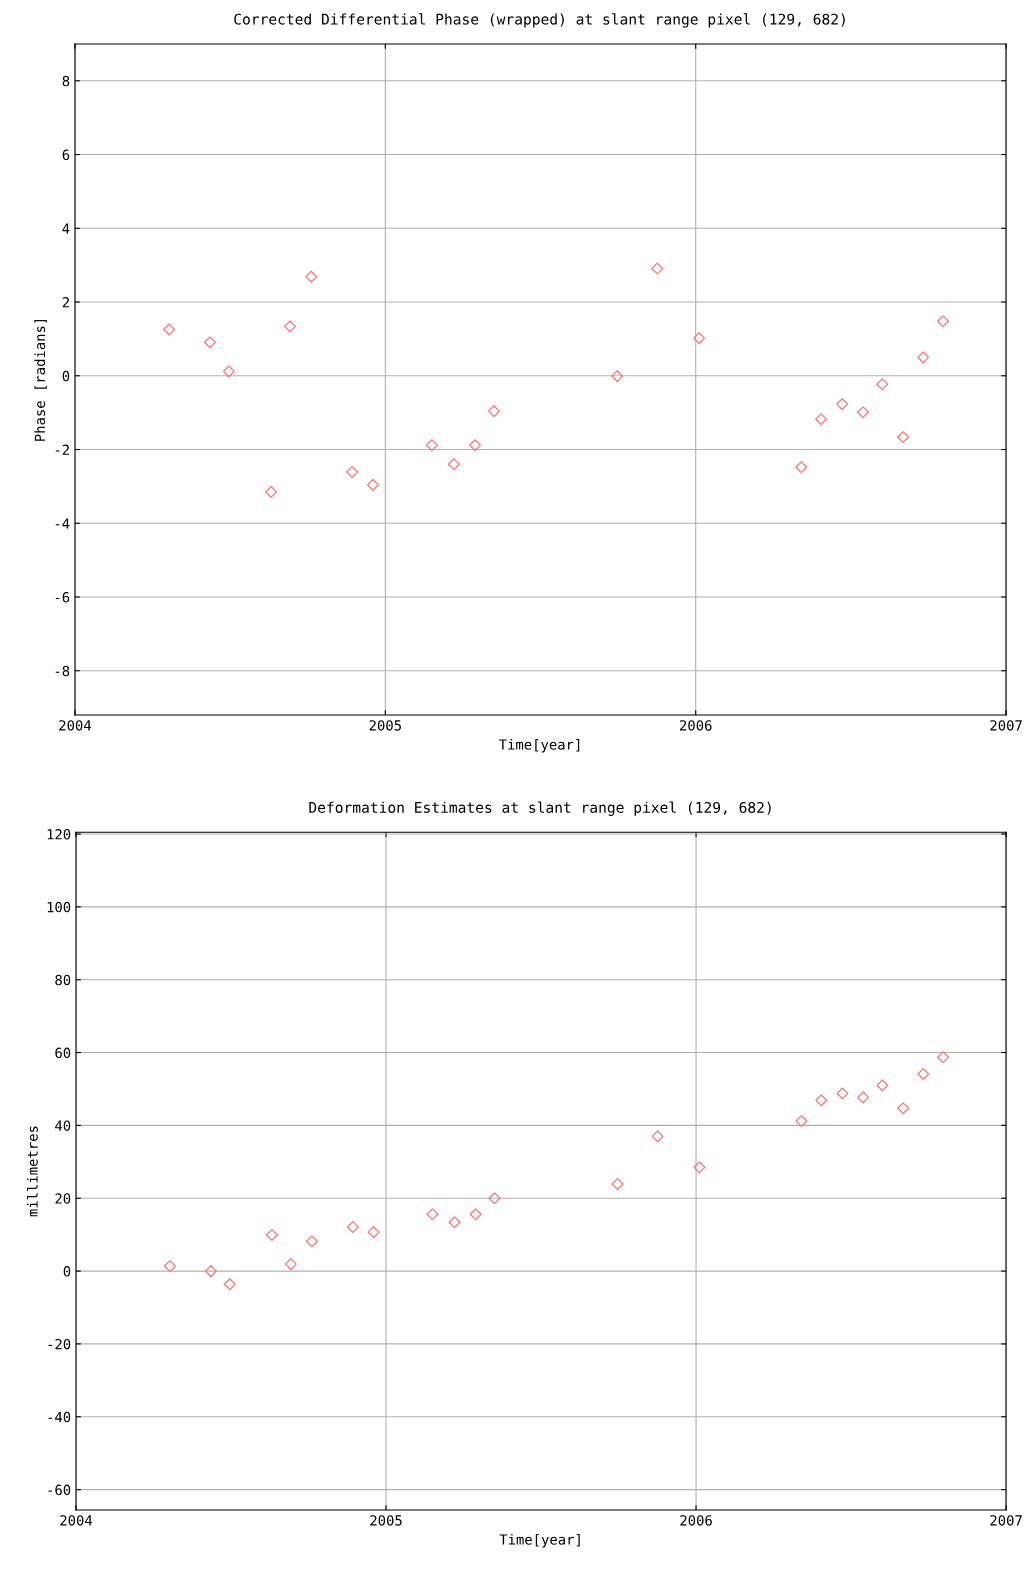 The image size is (1034, 1569). Describe the element at coordinates (59, 1490) in the screenshot. I see `y-tick-label: -60` at that location.